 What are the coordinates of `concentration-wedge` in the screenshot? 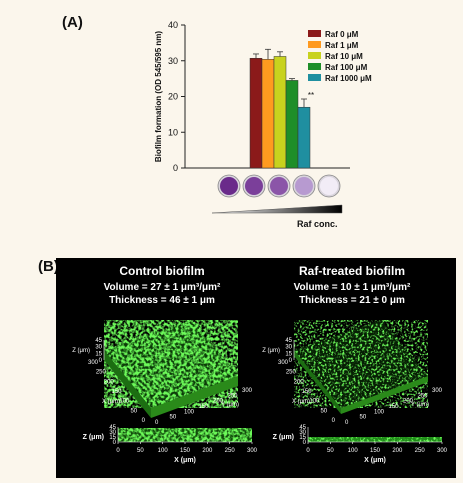 It's located at (277, 209).